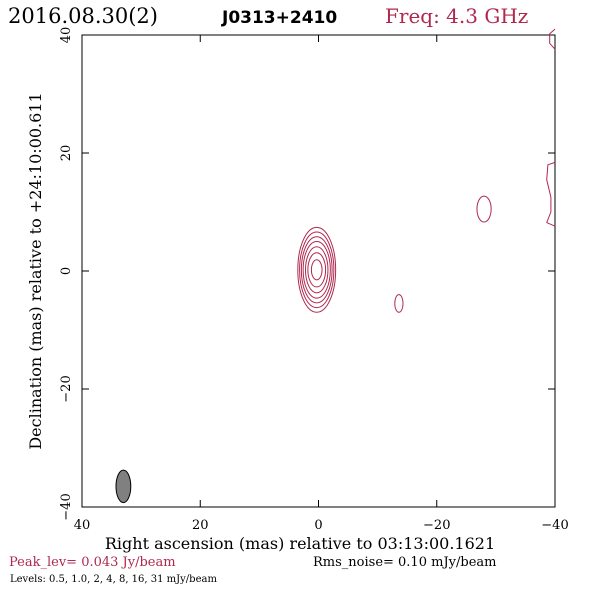 The width and height of the screenshot is (590, 590). What do you see at coordinates (66, 388) in the screenshot?
I see `y-tick-label: −20` at bounding box center [66, 388].